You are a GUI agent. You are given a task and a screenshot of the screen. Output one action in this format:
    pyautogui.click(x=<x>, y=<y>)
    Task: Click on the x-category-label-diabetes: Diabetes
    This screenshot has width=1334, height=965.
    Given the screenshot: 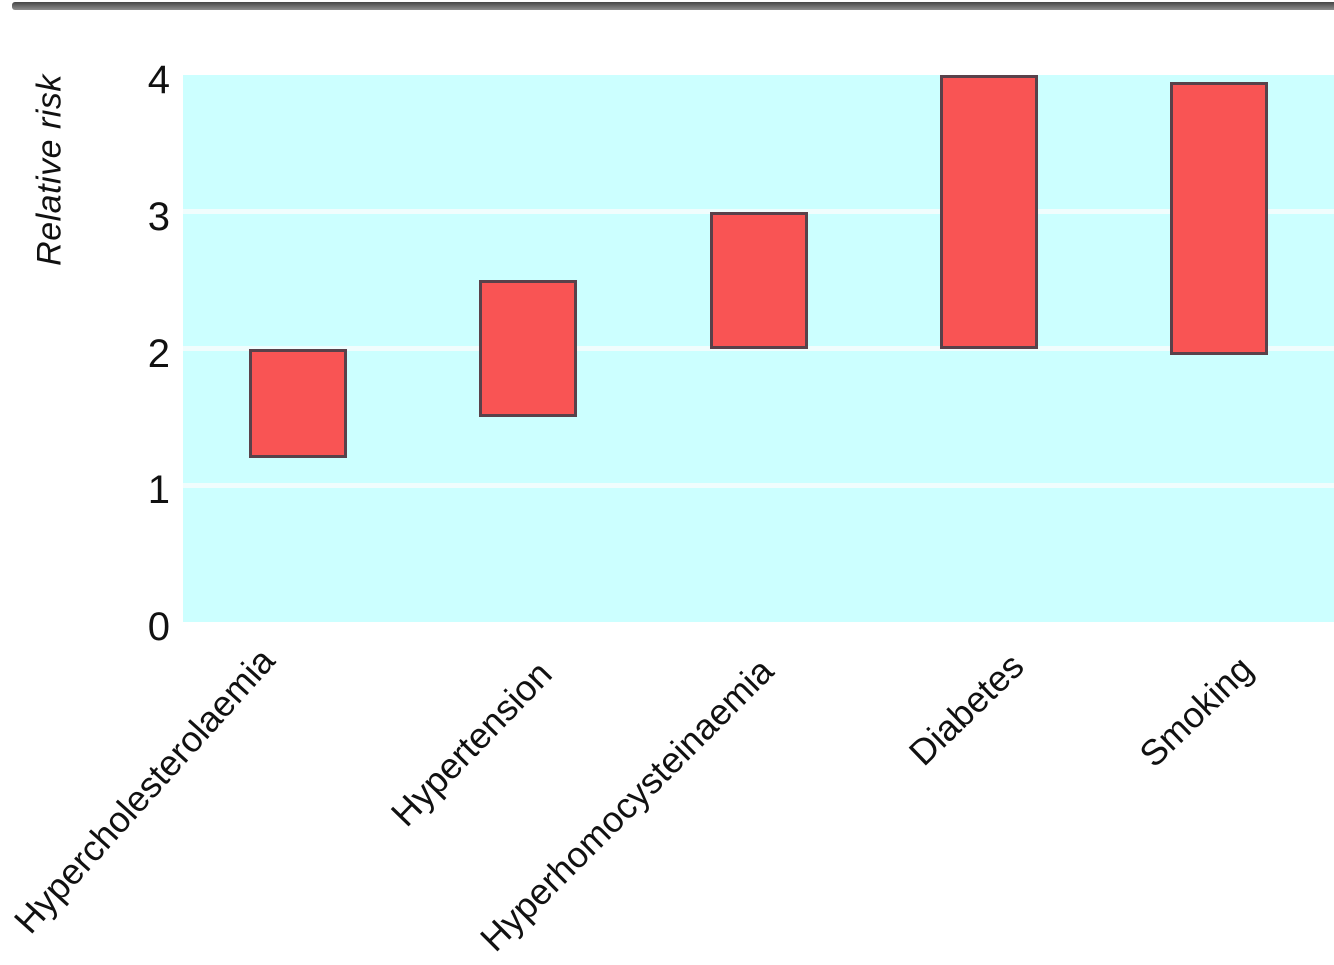 What is the action you would take?
    pyautogui.click(x=966, y=709)
    